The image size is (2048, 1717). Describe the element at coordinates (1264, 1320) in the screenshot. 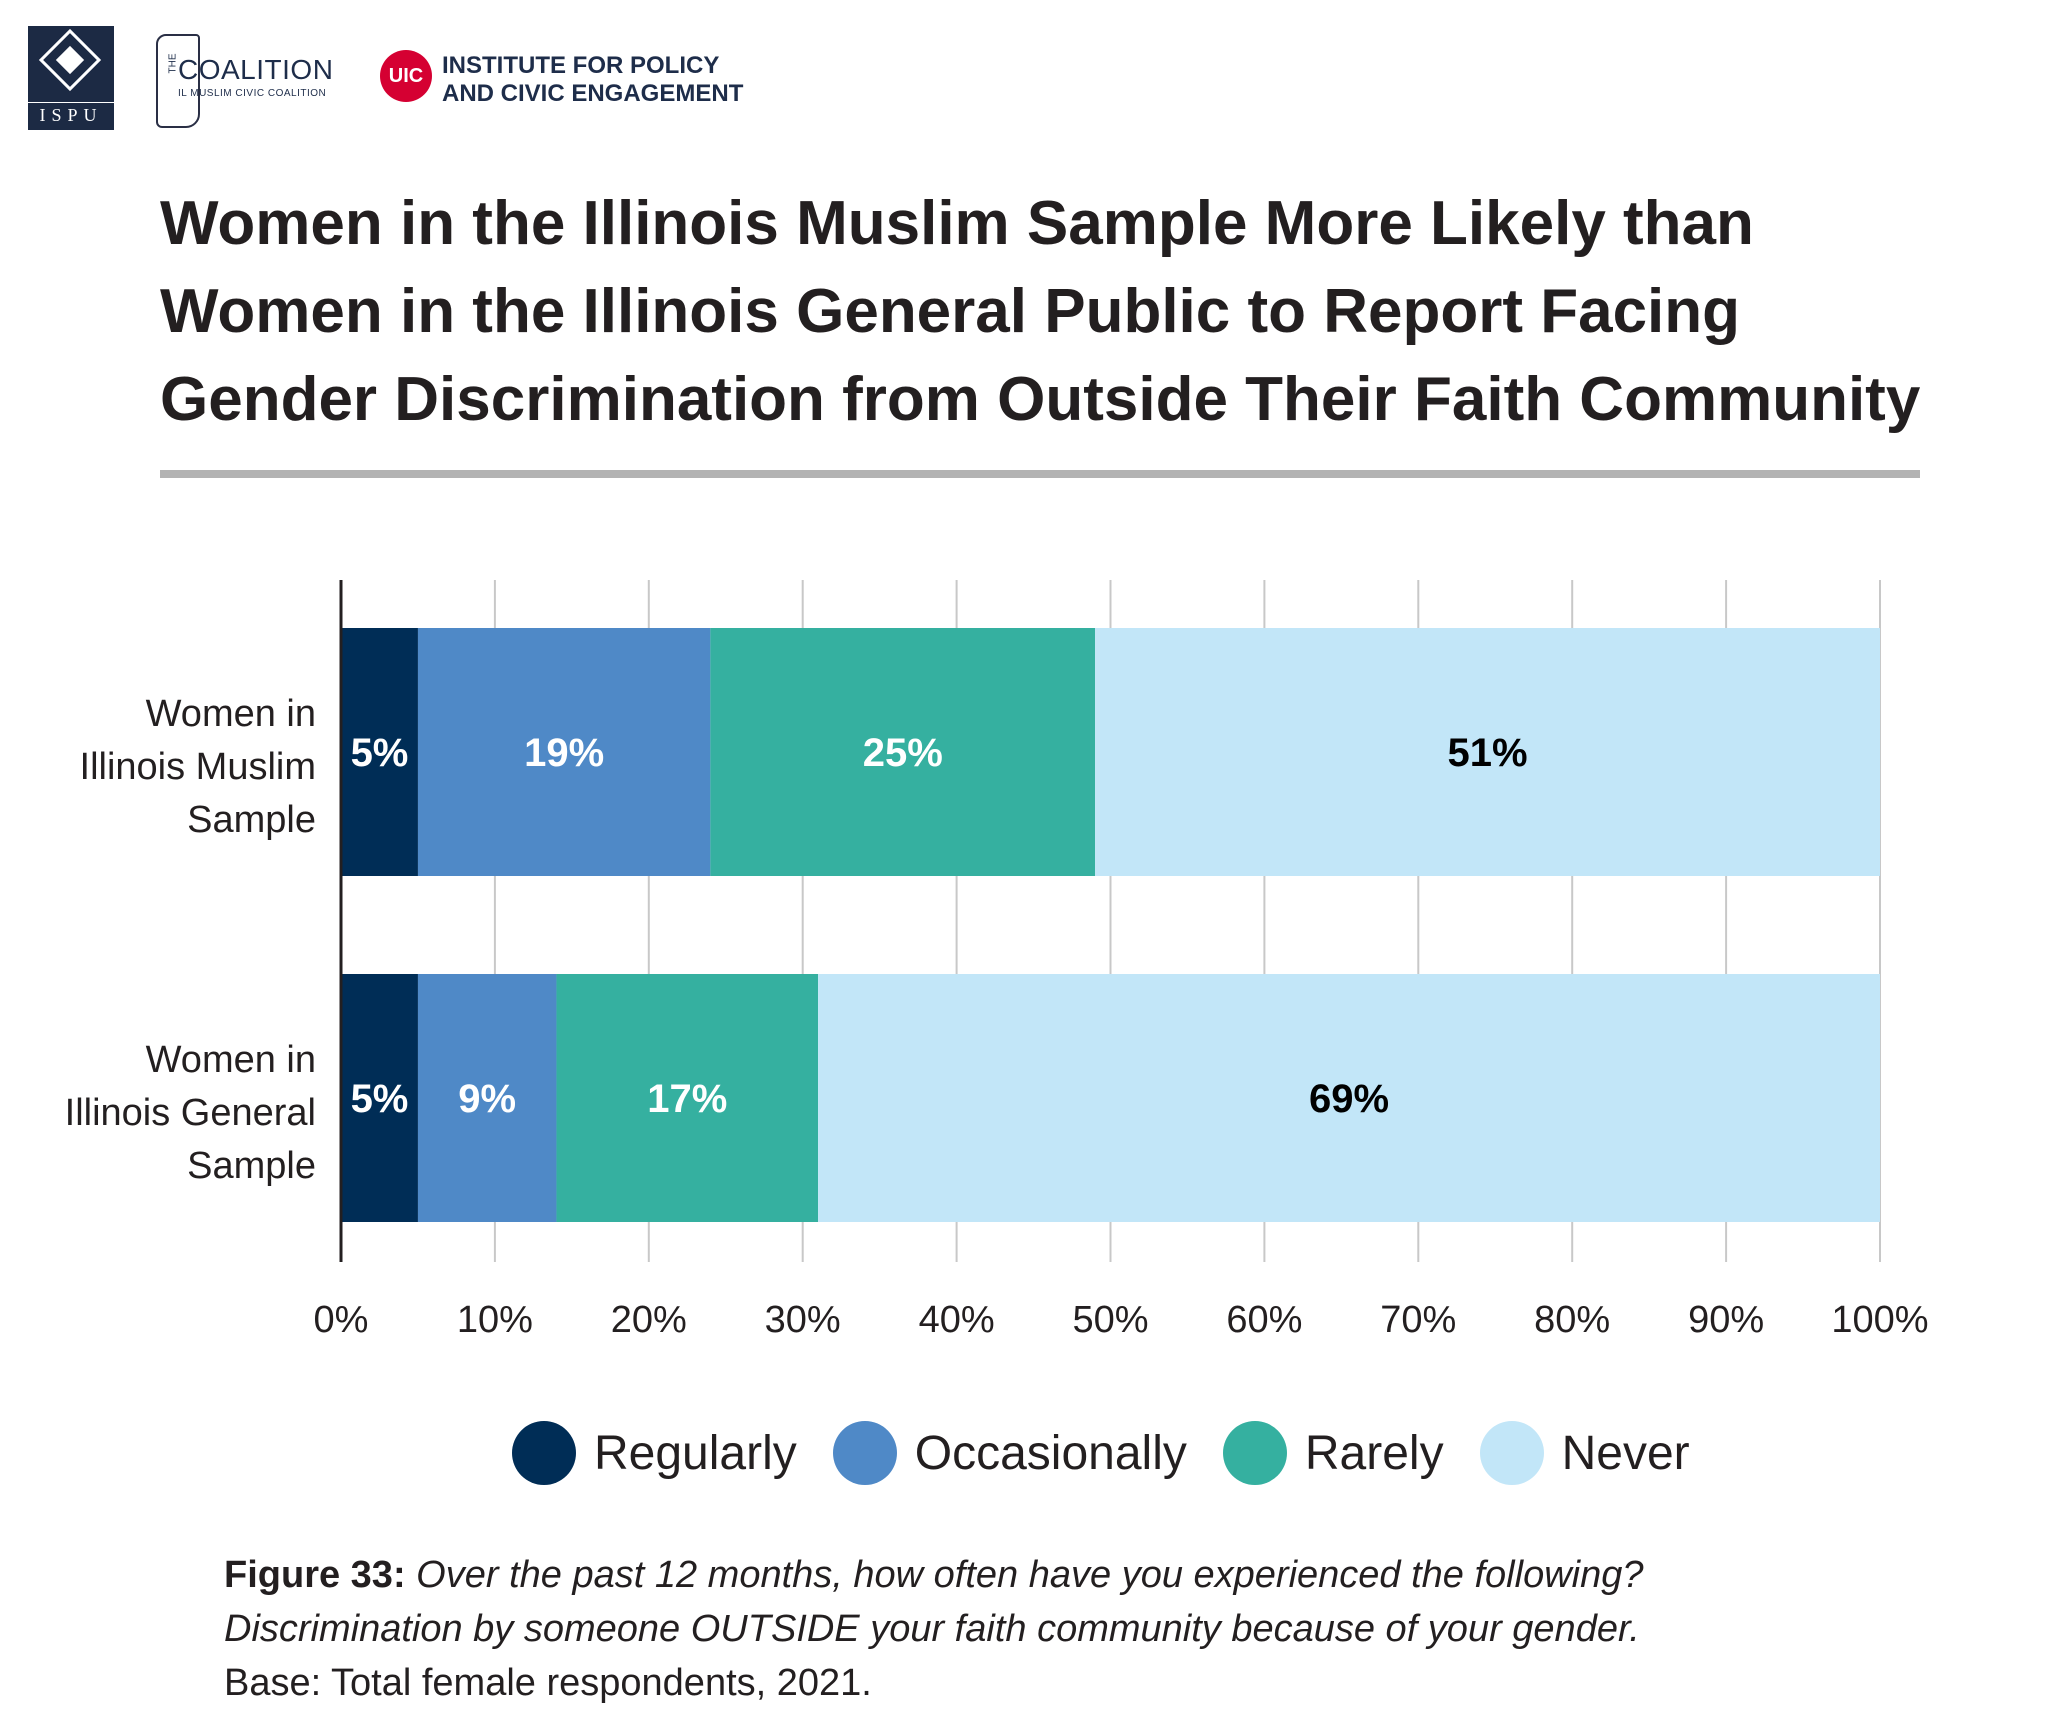

I see `x-tick-label: 60%` at that location.